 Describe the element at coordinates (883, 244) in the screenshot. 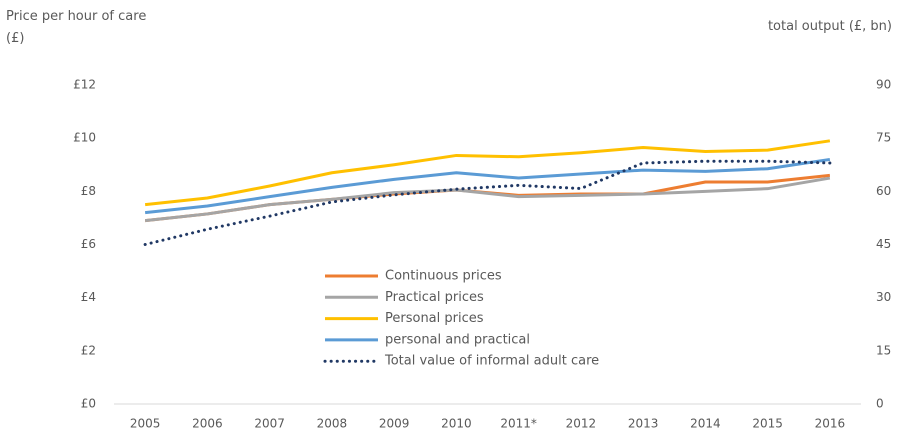

I see `y2-tick-label: 45` at that location.